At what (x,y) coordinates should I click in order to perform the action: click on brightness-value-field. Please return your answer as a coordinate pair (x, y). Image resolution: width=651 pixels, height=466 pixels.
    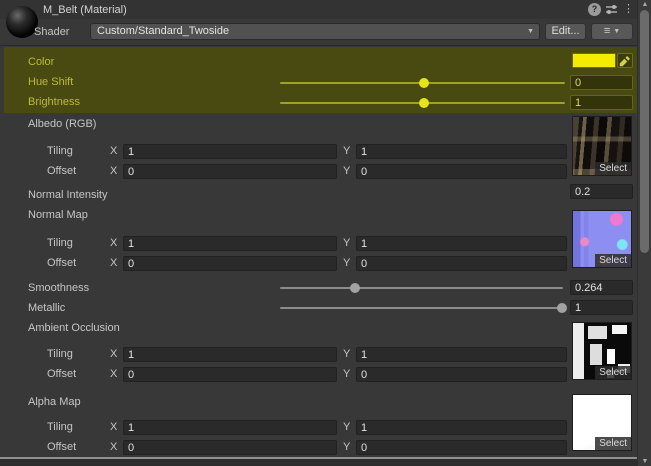
    Looking at the image, I should click on (601, 102).